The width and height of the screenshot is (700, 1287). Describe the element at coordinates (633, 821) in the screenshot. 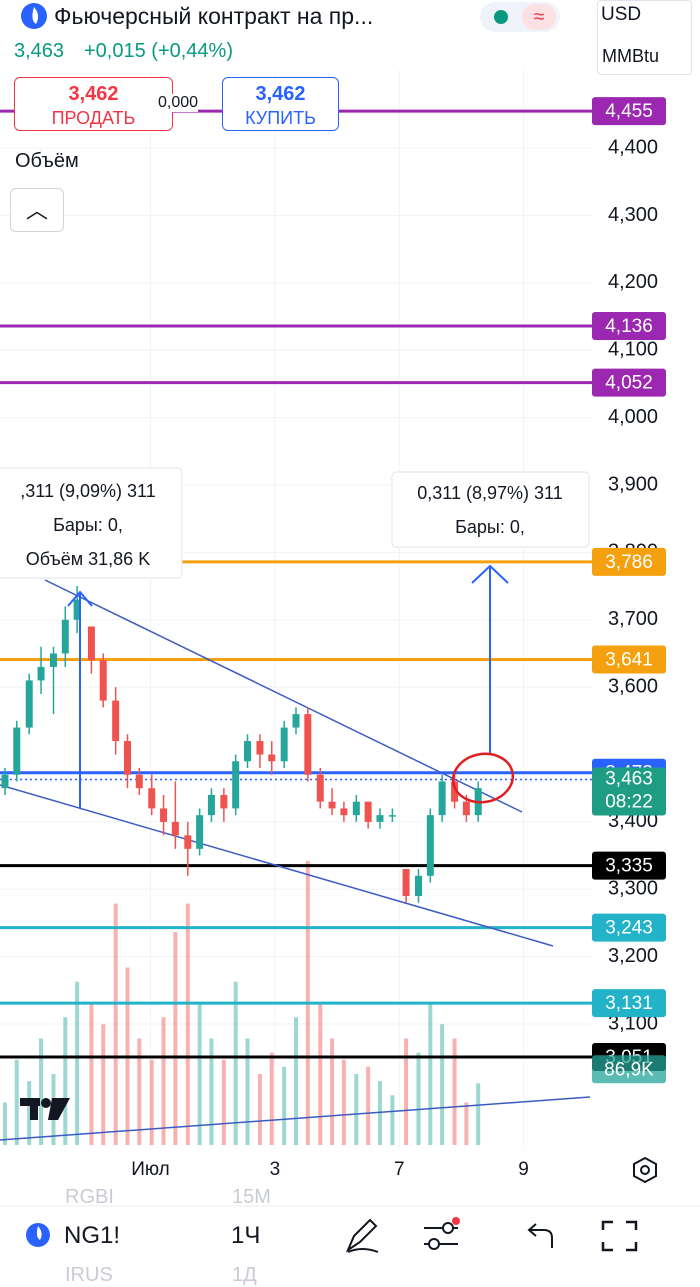

I see `y-tick-label: 3,400` at that location.